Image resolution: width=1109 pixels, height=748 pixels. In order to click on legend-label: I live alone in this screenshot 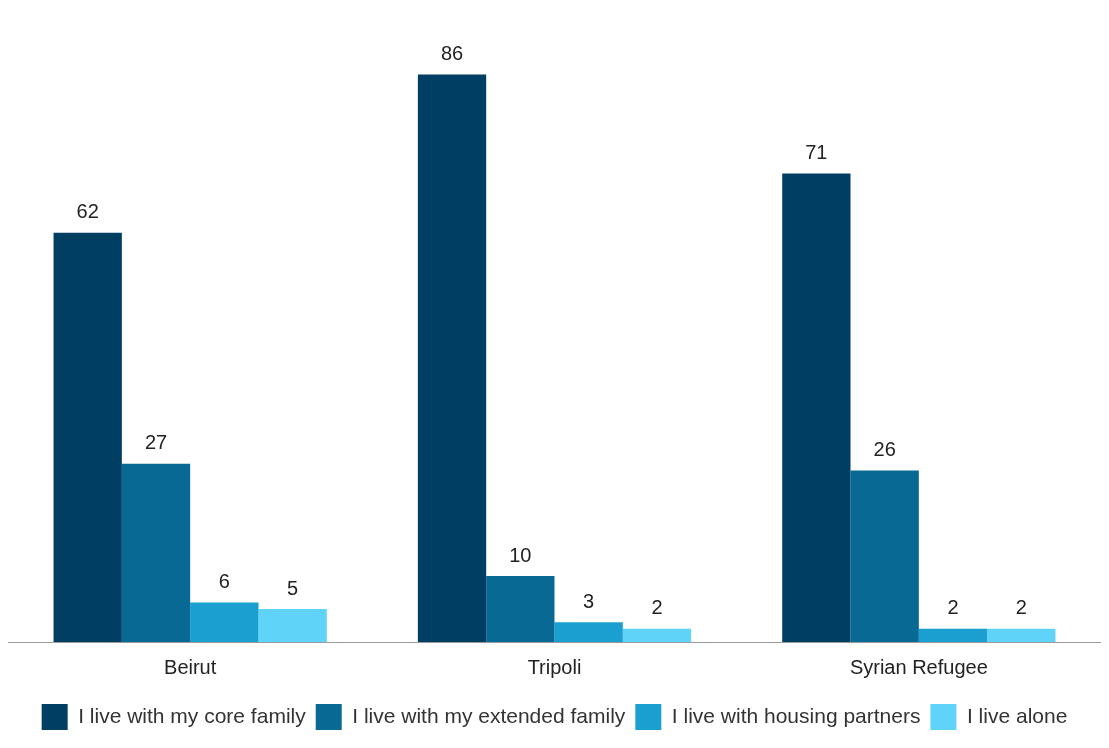, I will do `click(1017, 715)`.